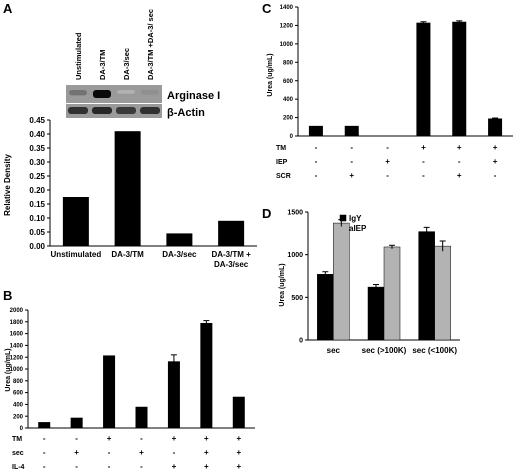 This screenshot has height=473, width=520. What do you see at coordinates (37, 148) in the screenshot?
I see `chart-a-y-tick-label: 0.35` at bounding box center [37, 148].